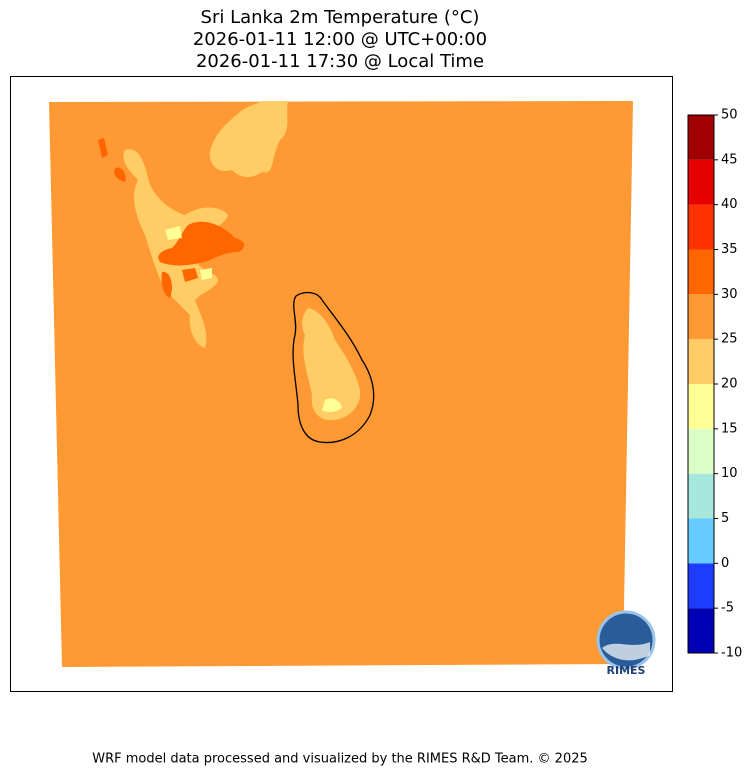  Describe the element at coordinates (729, 428) in the screenshot. I see `colorbar-tick-label: 15` at that location.